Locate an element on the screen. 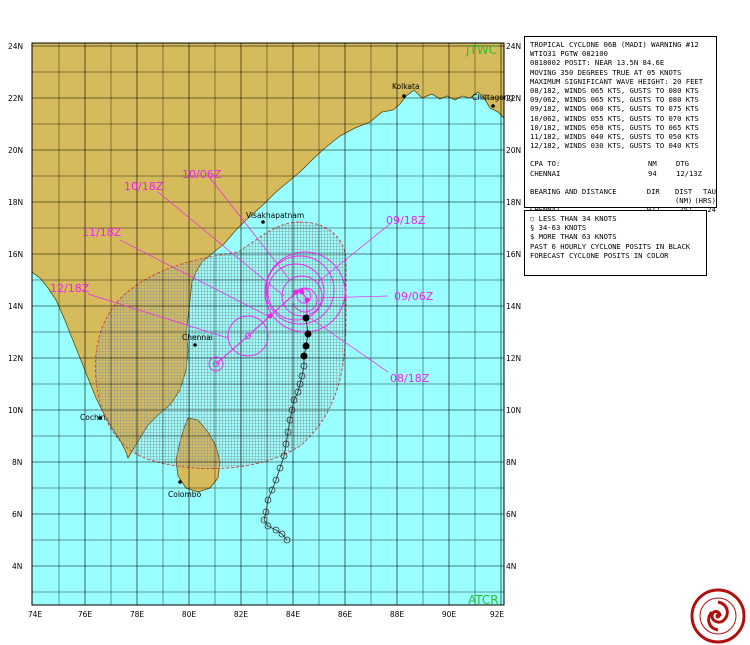  cpa-dtg: 12/13Z is located at coordinates (689, 173).